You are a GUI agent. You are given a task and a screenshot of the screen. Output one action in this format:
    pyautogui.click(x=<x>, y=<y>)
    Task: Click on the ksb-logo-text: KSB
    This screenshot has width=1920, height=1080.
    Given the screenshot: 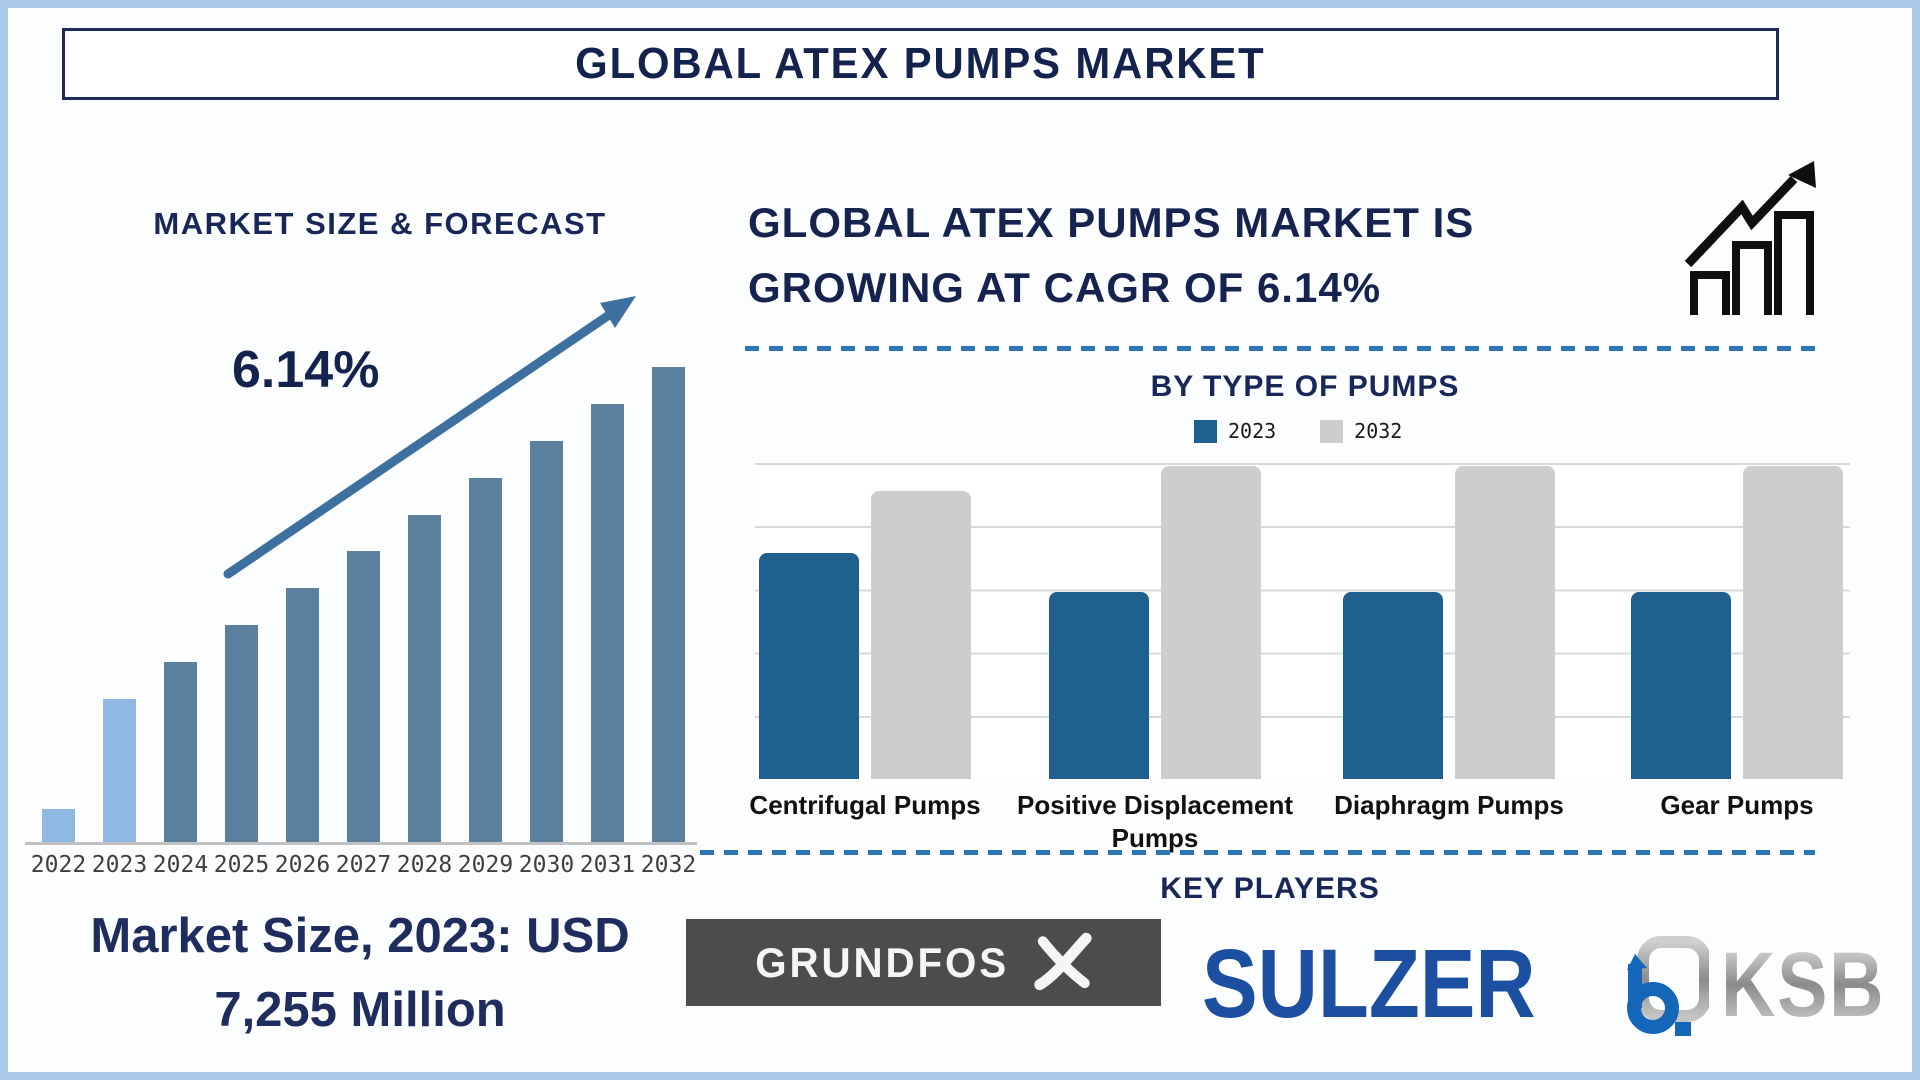 What is the action you would take?
    pyautogui.click(x=1803, y=985)
    